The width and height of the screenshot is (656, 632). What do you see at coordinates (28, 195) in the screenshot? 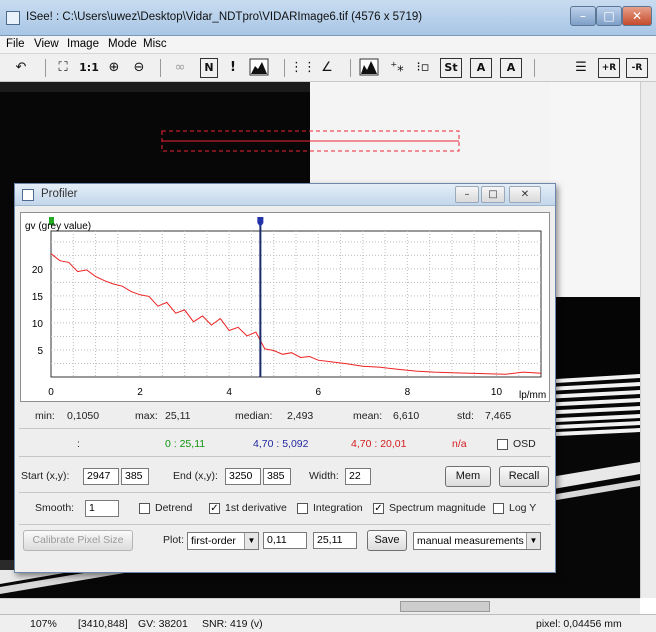
I see `profiler-app-icon` at bounding box center [28, 195].